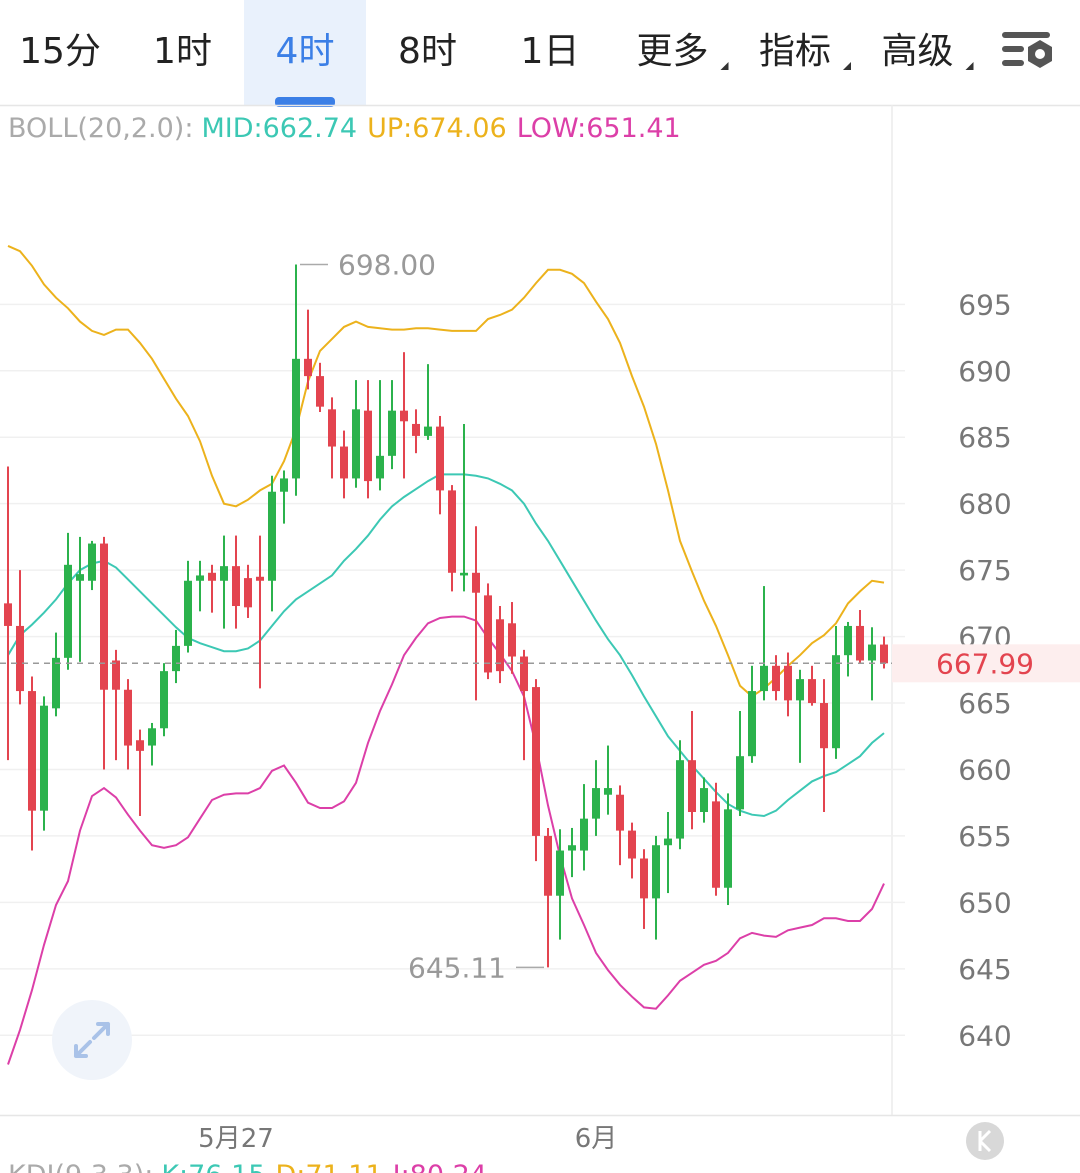  What do you see at coordinates (328, 1166) in the screenshot?
I see `legend-item: D:71.11` at bounding box center [328, 1166].